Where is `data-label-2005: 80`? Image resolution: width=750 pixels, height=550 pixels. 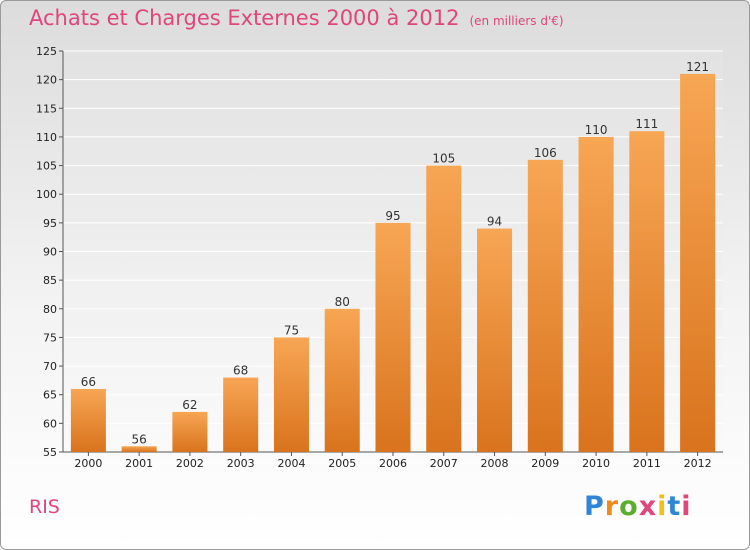 data-label-2005: 80 is located at coordinates (342, 302).